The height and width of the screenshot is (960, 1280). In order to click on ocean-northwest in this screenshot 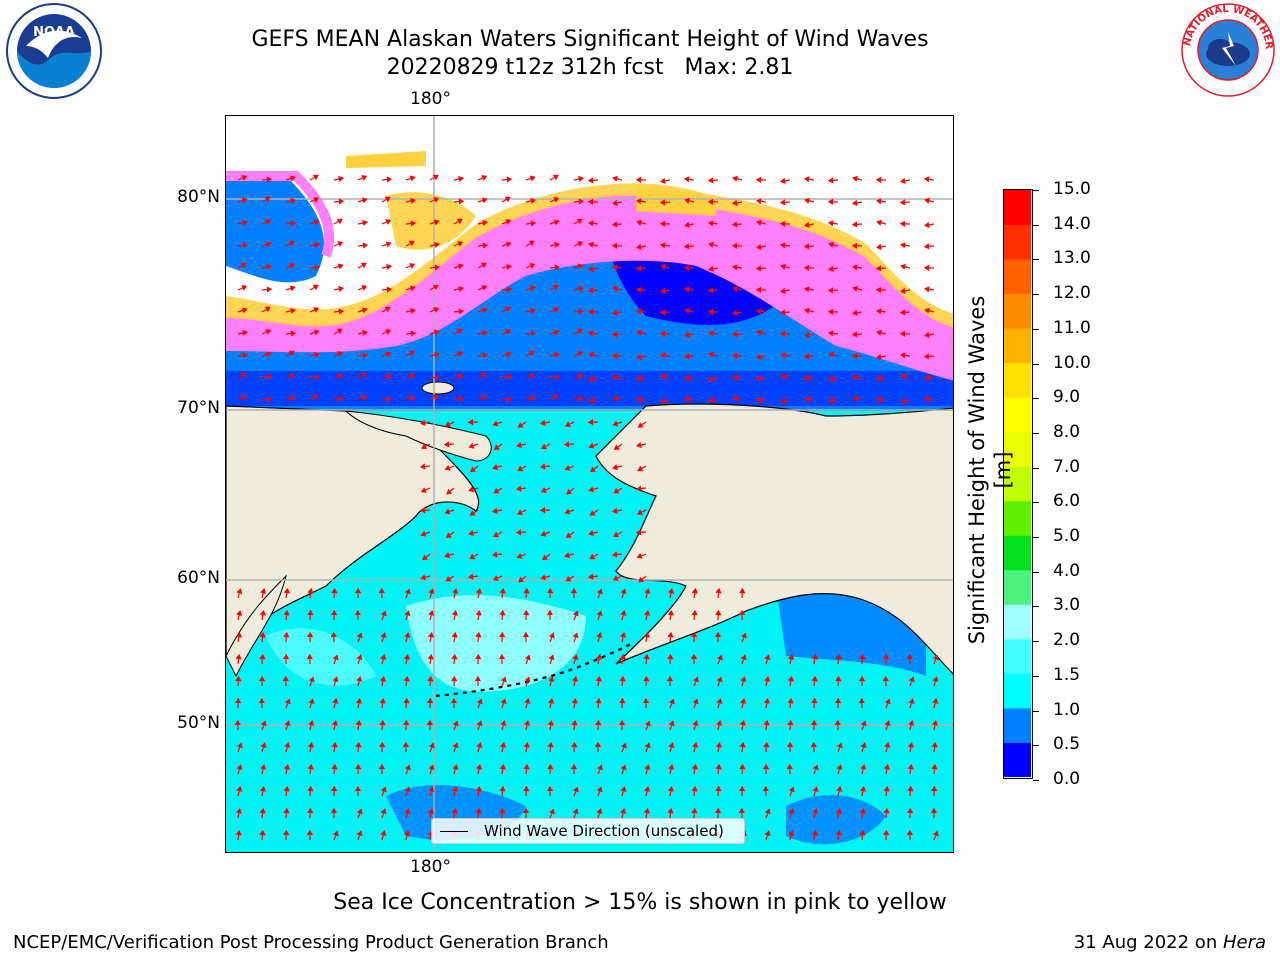, I will do `click(275, 229)`.